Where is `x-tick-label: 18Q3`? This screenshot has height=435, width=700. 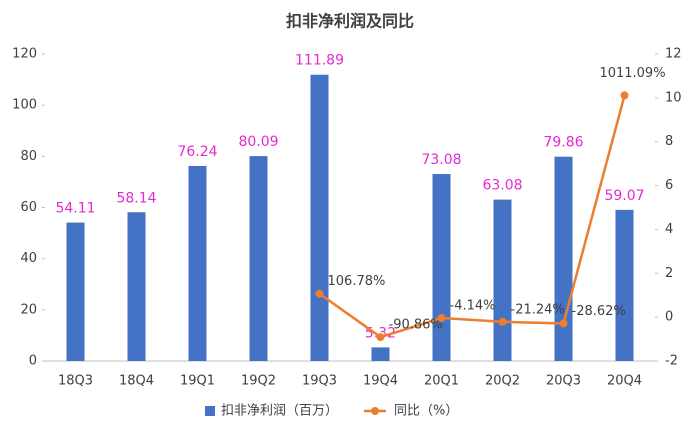
x-tick-label: 18Q3 is located at coordinates (75, 381).